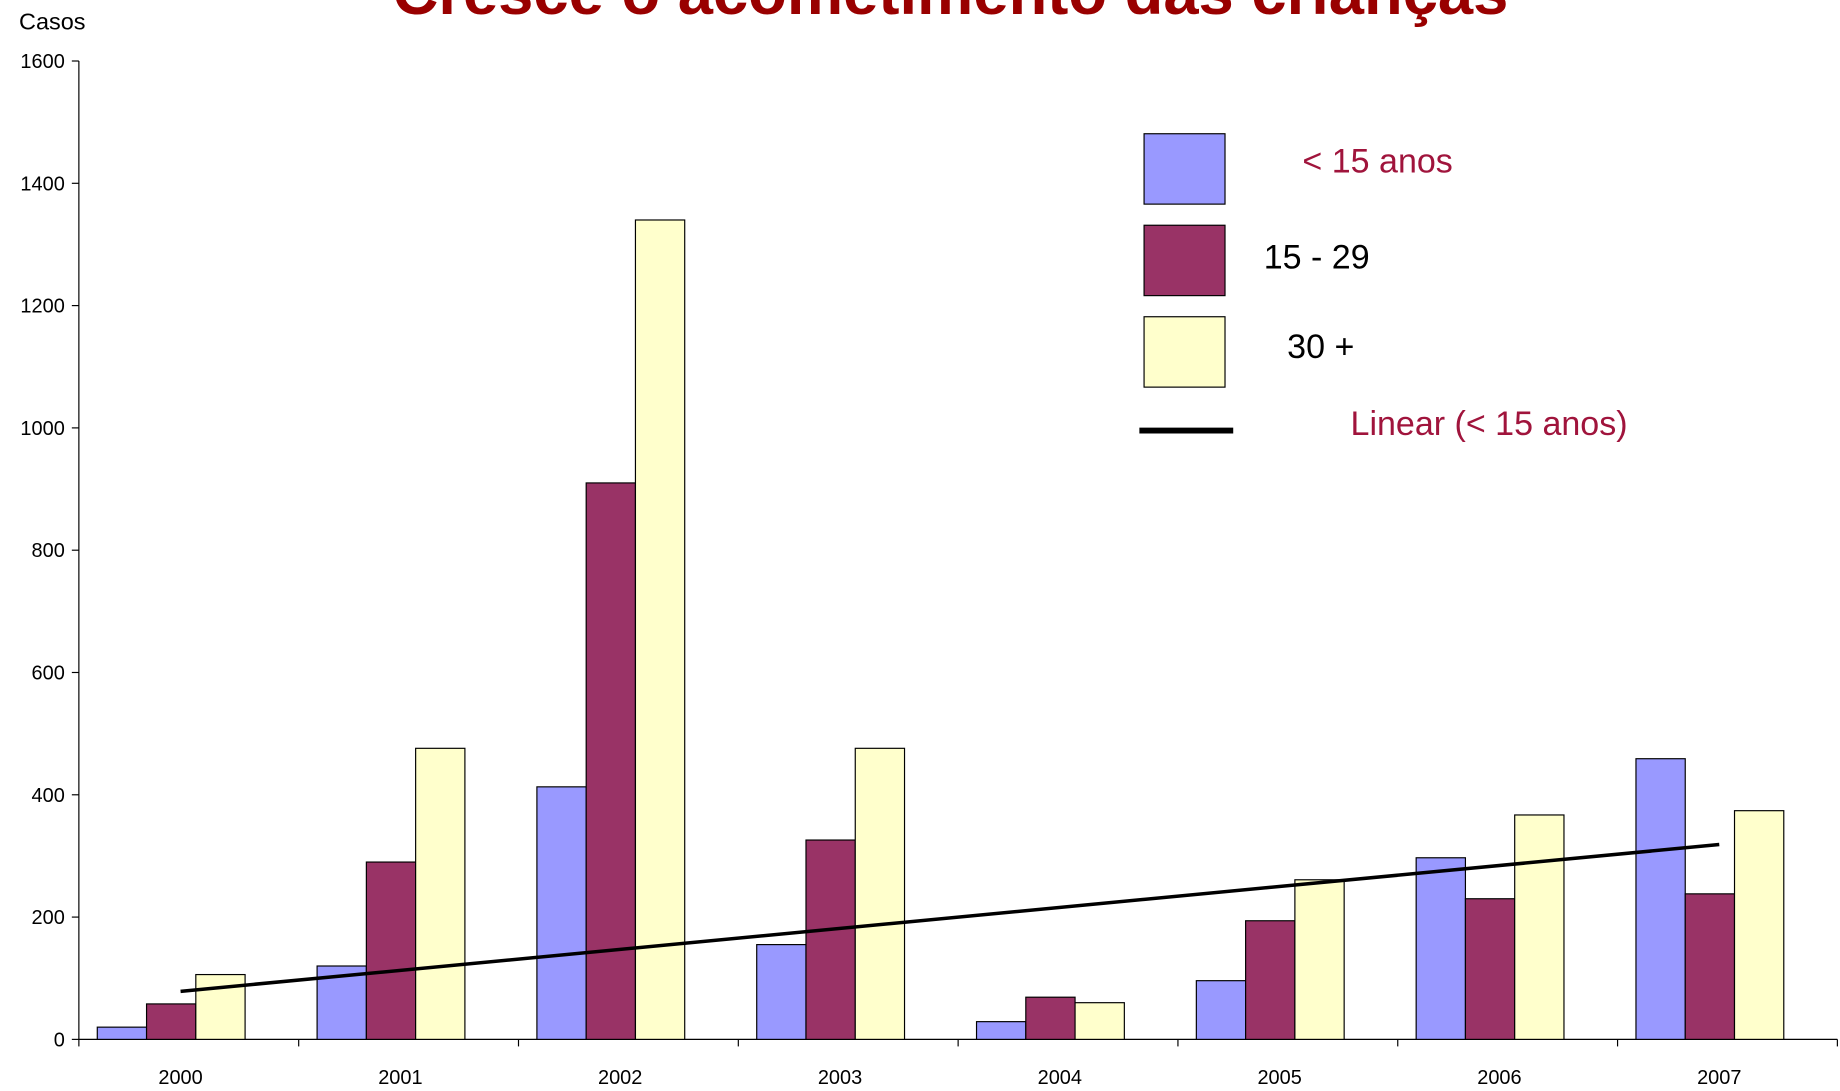 Image resolution: width=1840 pixels, height=1091 pixels. Describe the element at coordinates (42, 184) in the screenshot. I see `y-tick-label: 1400` at that location.